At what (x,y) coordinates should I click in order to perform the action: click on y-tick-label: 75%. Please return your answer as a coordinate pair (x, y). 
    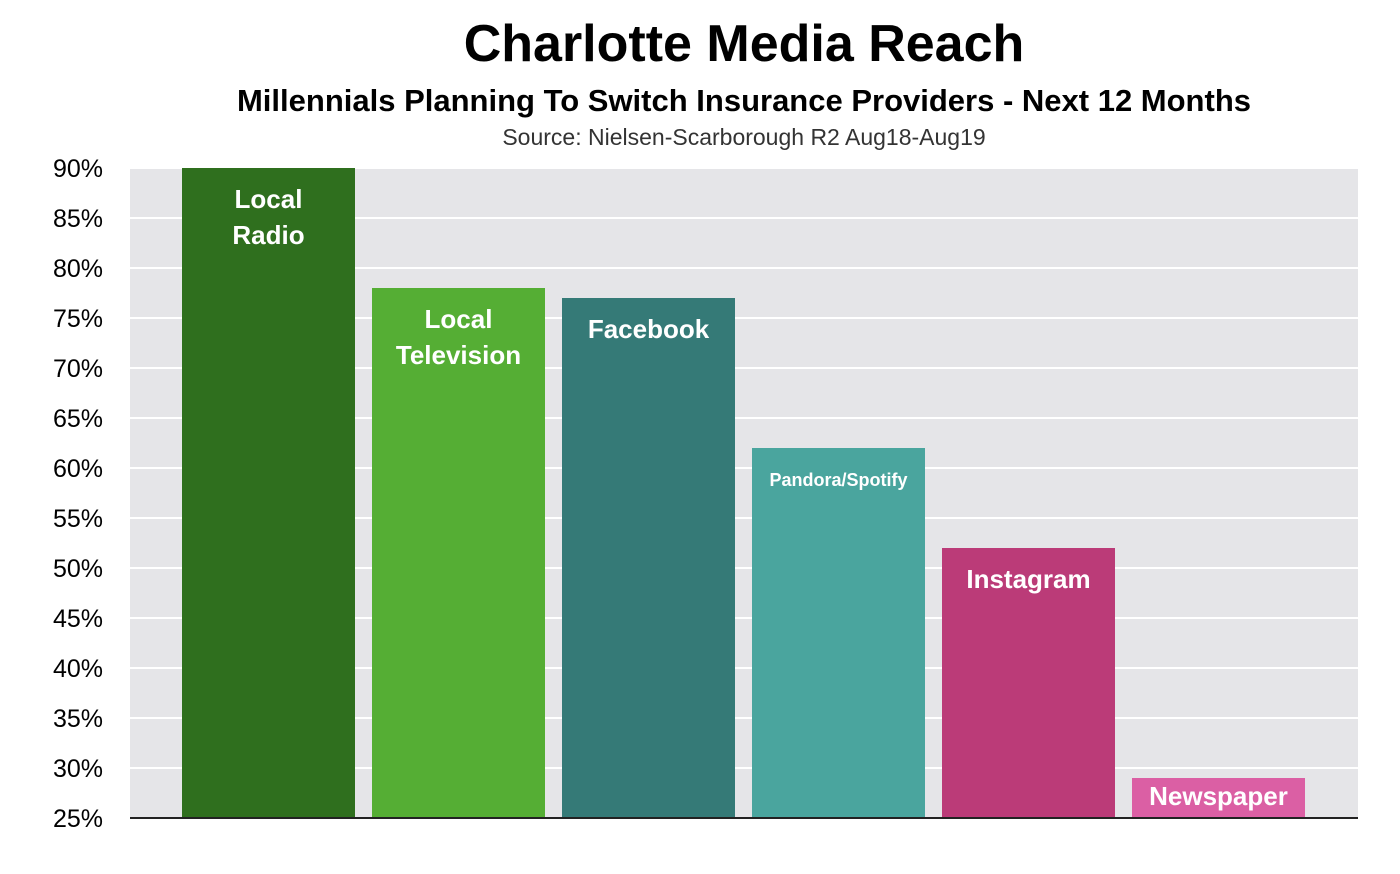
    Looking at the image, I should click on (78, 319).